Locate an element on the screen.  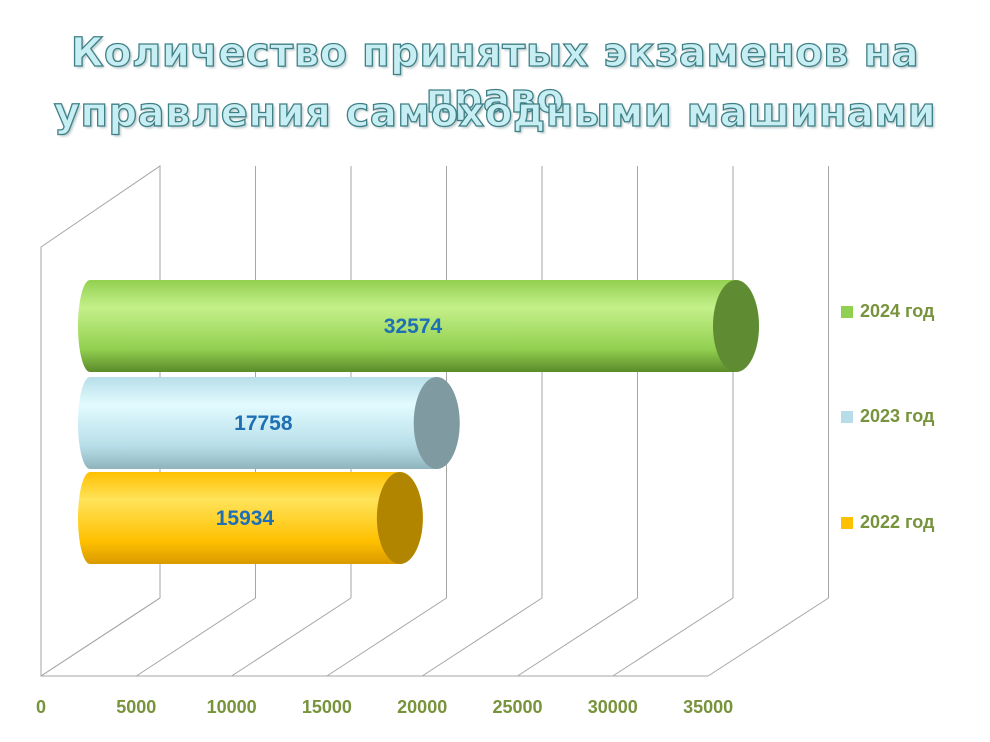
bar-value-label: 17758 is located at coordinates (263, 423).